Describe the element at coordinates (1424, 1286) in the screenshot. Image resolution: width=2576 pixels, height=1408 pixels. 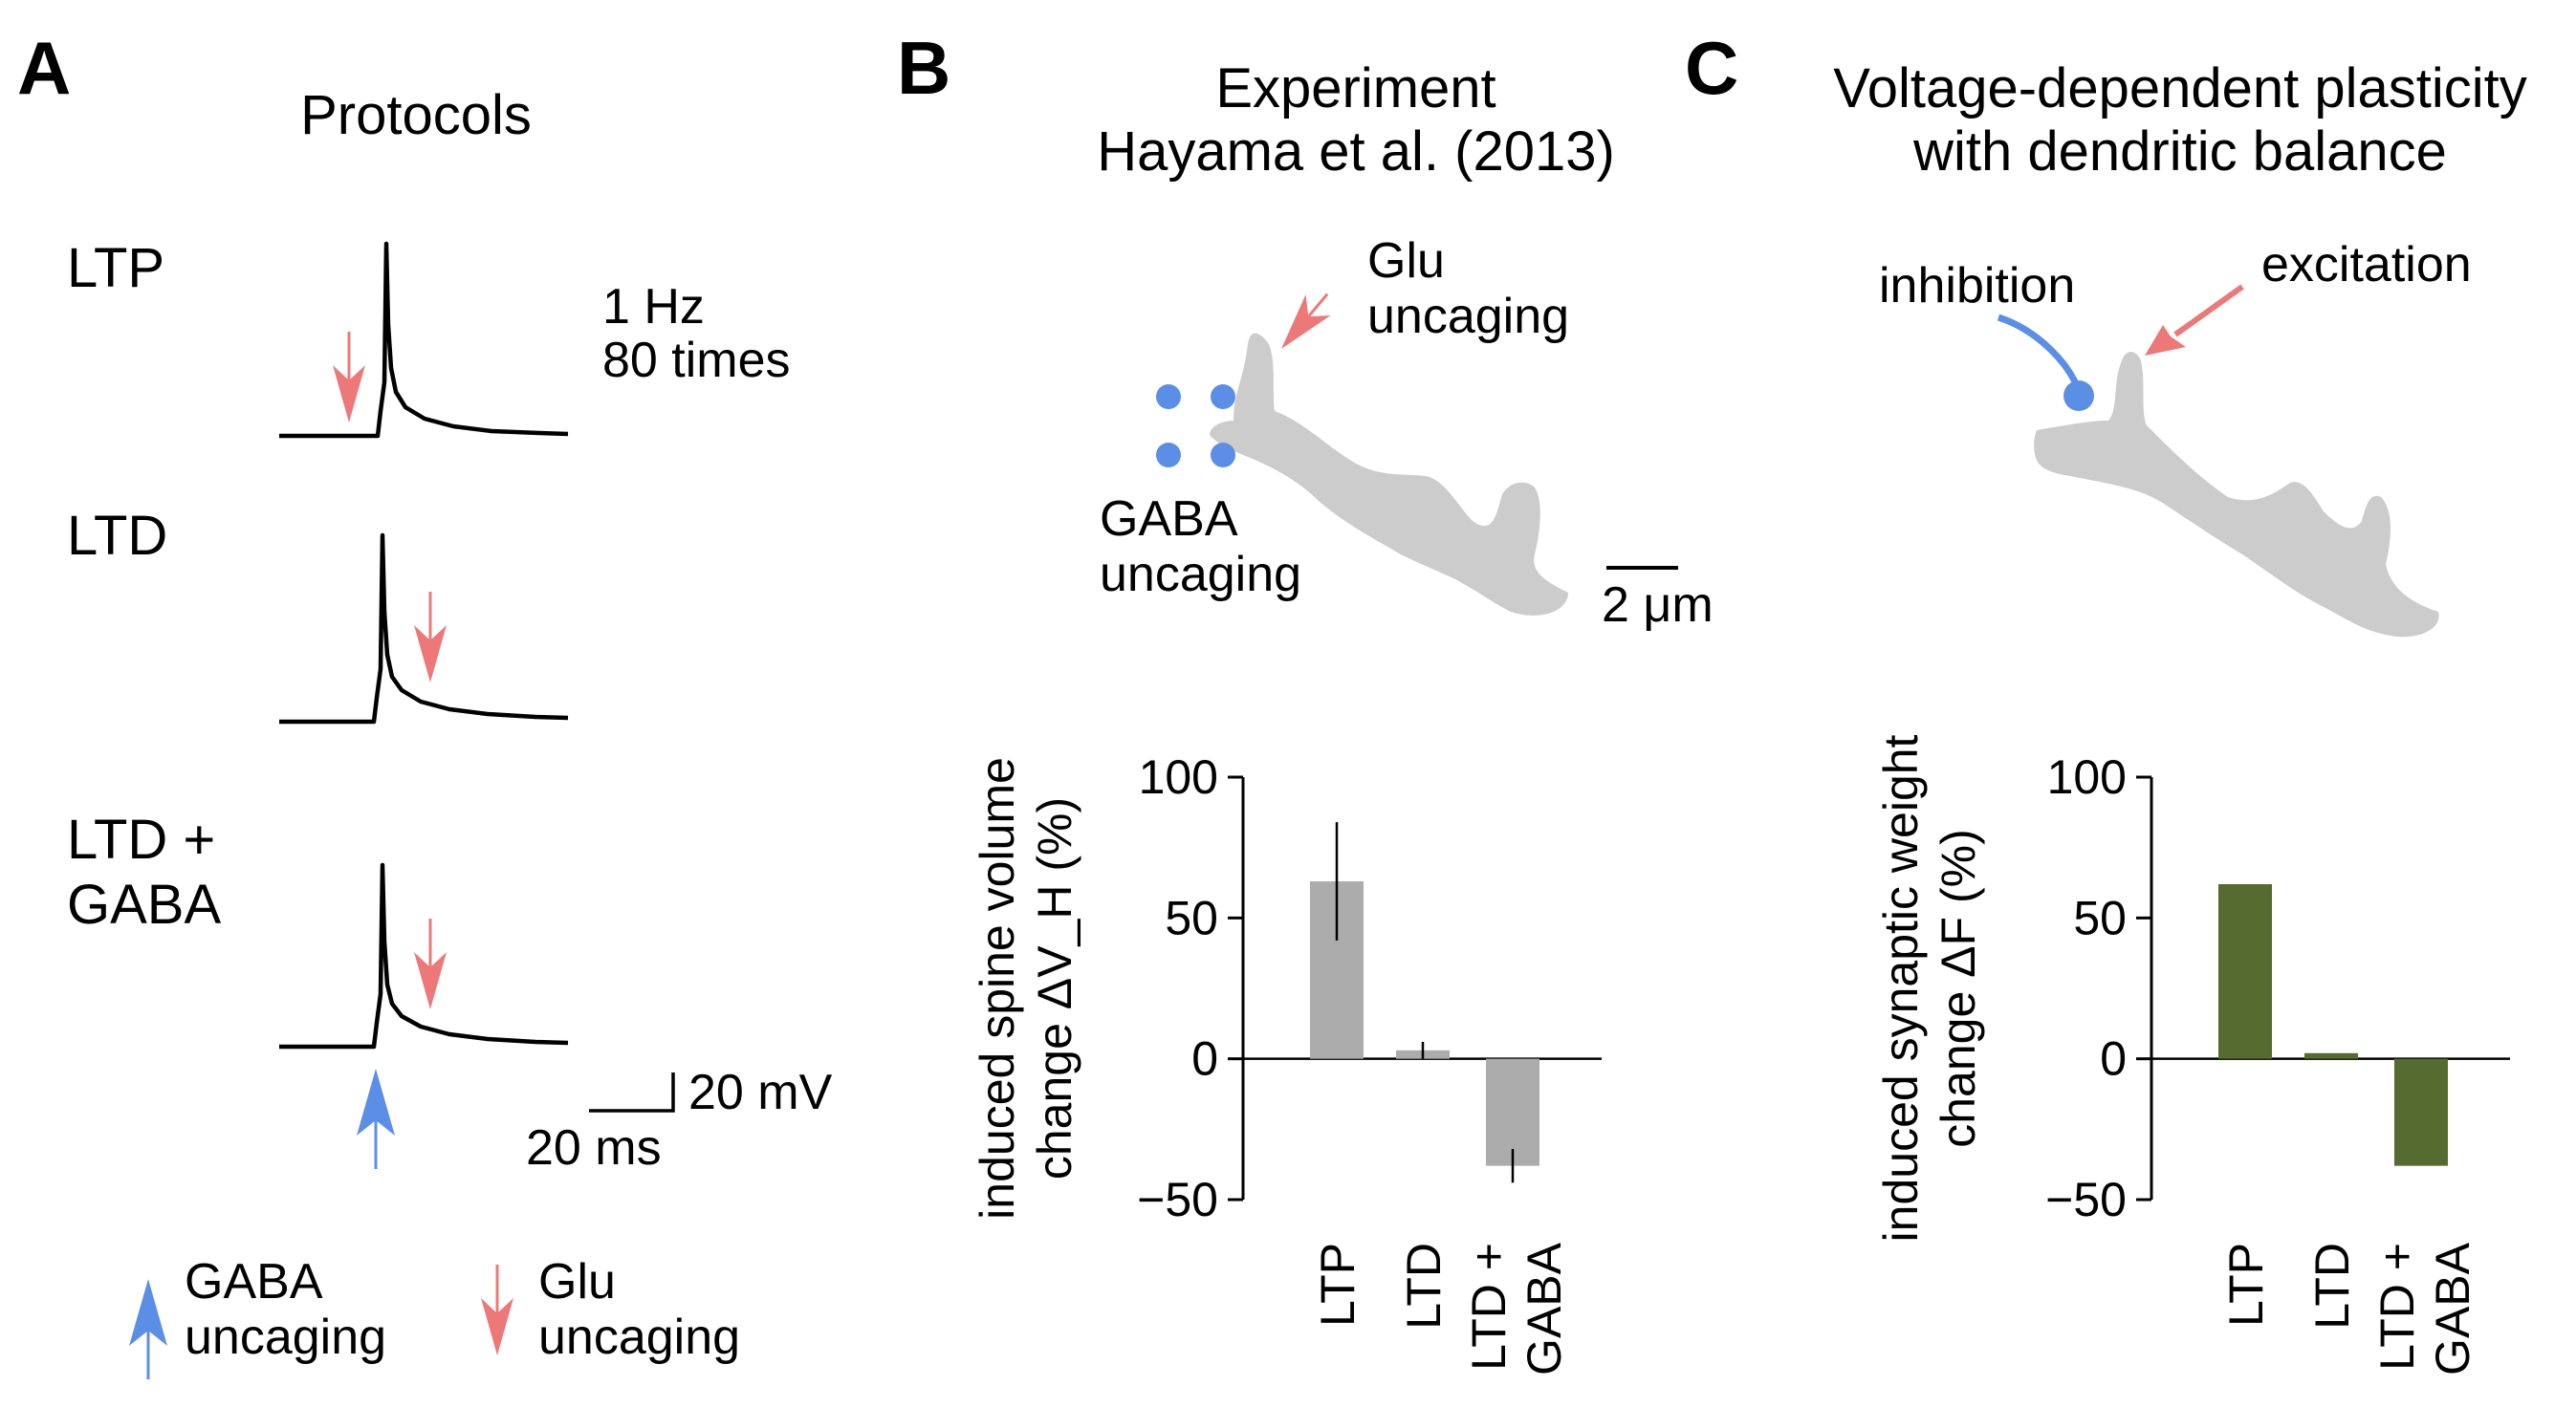
I see `chart-b-xtick-label: LTD` at that location.